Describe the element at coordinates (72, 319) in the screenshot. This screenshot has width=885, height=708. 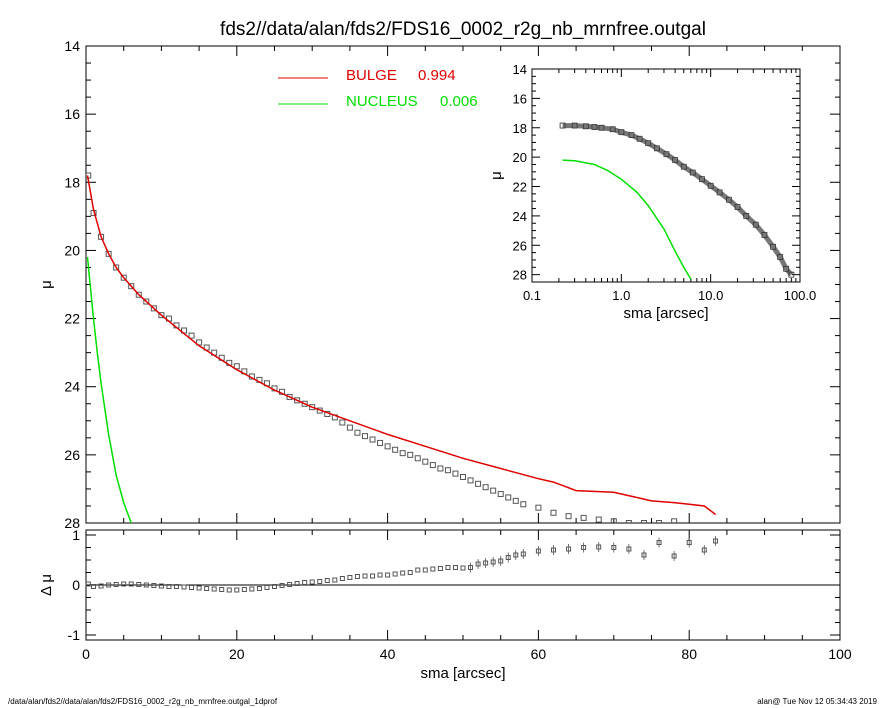
I see `main-ytick-label: 22` at that location.